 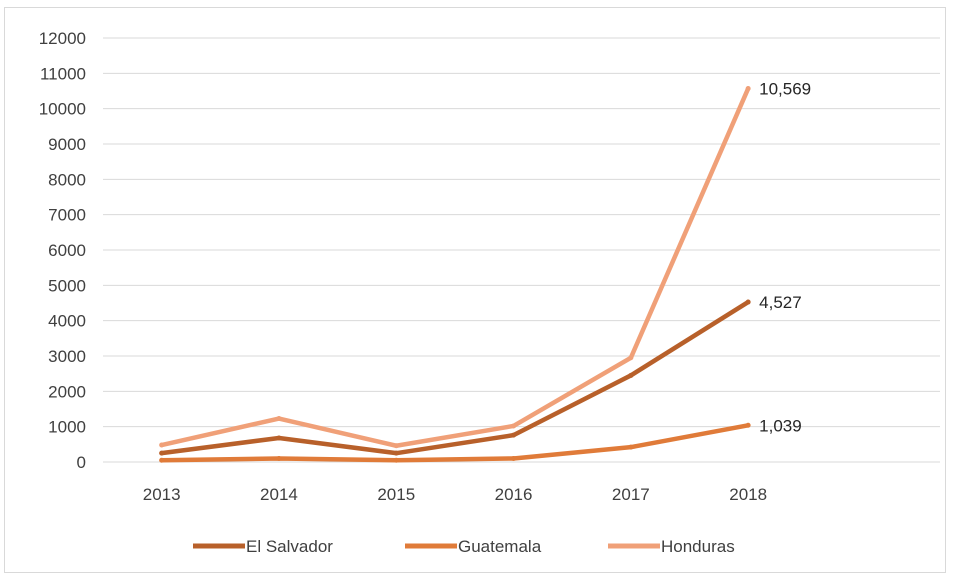 I want to click on legend-label: Honduras, so click(x=698, y=546).